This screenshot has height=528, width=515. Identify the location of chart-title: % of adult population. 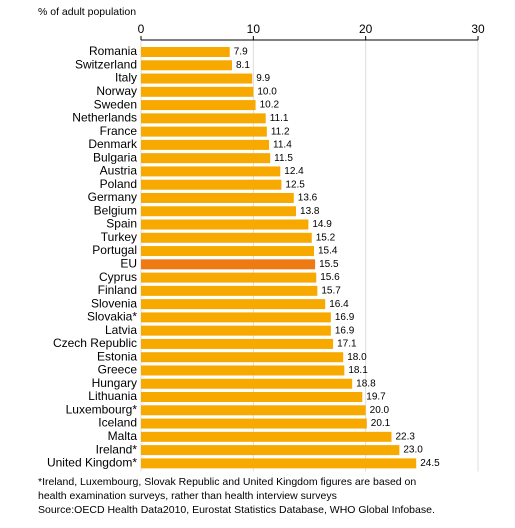
(87, 12).